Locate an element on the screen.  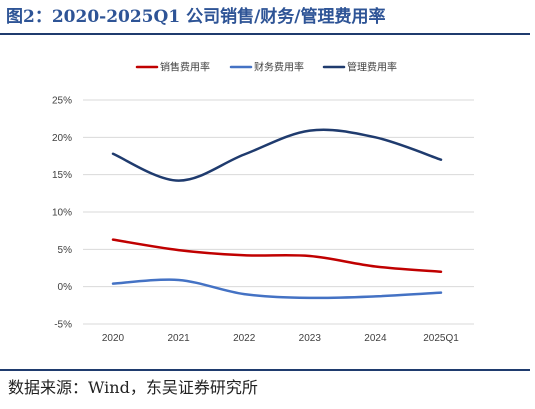
y-tick-label: 10% is located at coordinates (62, 213).